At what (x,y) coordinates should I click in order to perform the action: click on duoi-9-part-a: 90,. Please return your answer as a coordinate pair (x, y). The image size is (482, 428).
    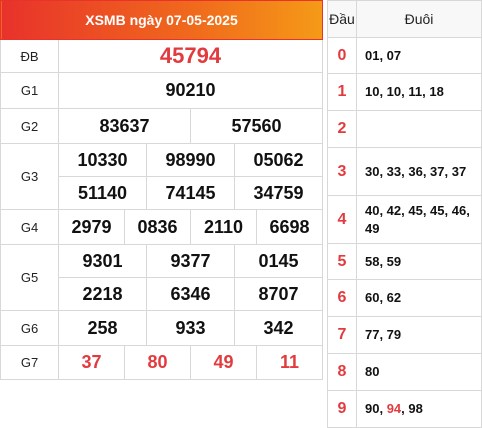
    Looking at the image, I should click on (376, 408).